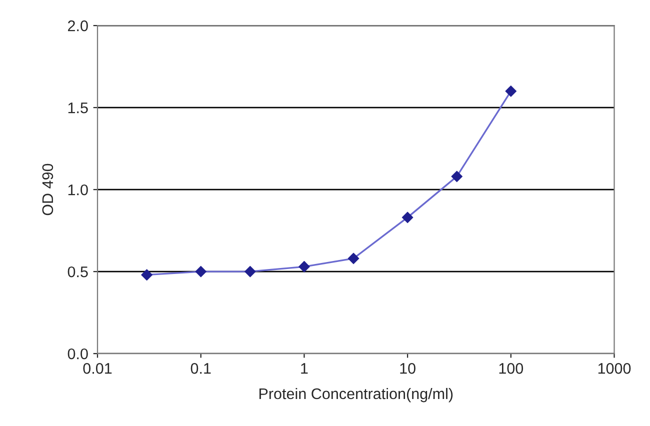 The height and width of the screenshot is (426, 650). What do you see at coordinates (356, 395) in the screenshot?
I see `x-axis-title: Protein Concentration(ng/ml)` at bounding box center [356, 395].